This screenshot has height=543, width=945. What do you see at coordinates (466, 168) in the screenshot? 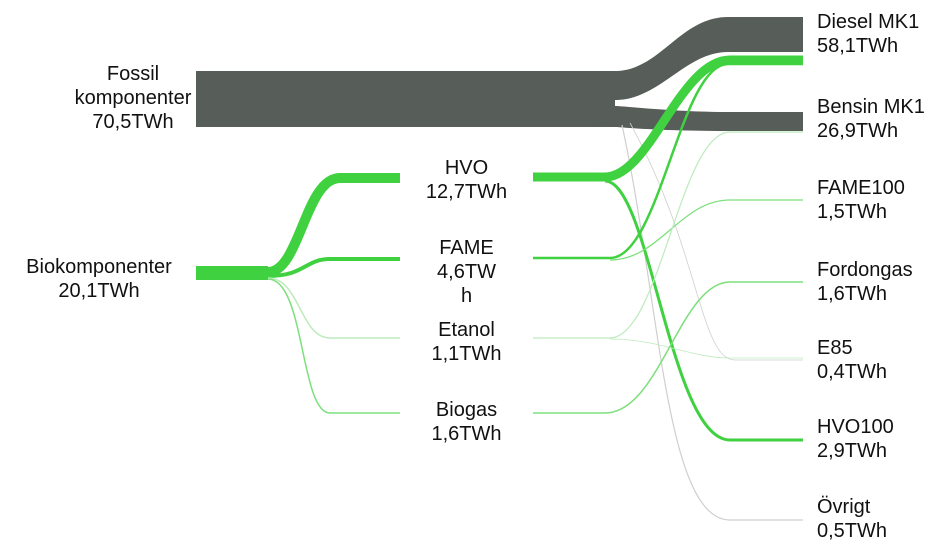
I see `node-name-hvo: HVO` at bounding box center [466, 168].